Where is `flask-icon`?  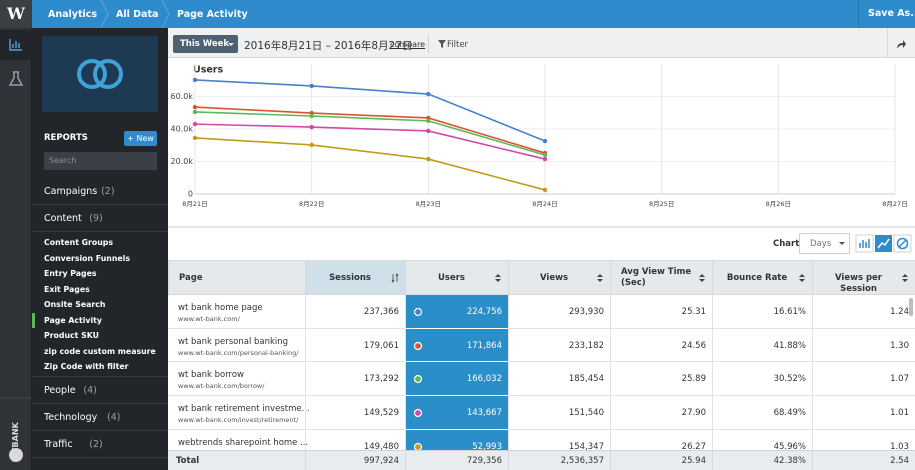
flask-icon is located at coordinates (16, 78).